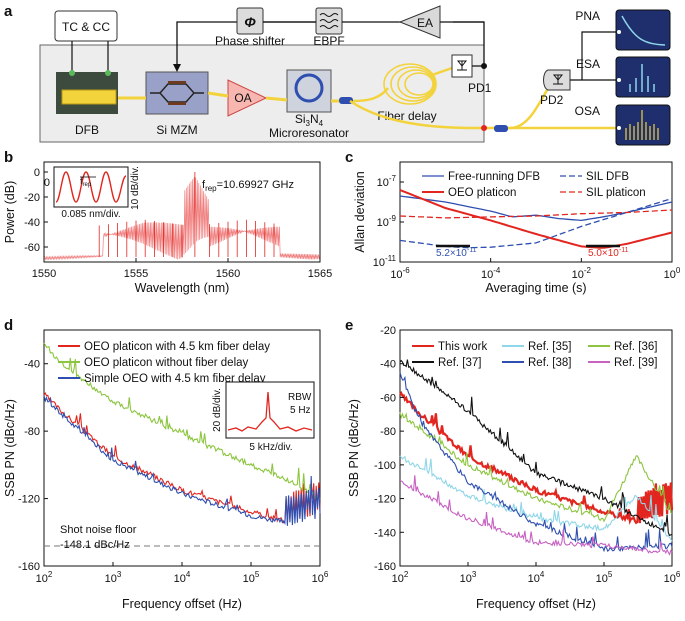 The image size is (685, 621). Describe the element at coordinates (672, 577) in the screenshot. I see `chart-e-xtick-4: 10⁶` at that location.